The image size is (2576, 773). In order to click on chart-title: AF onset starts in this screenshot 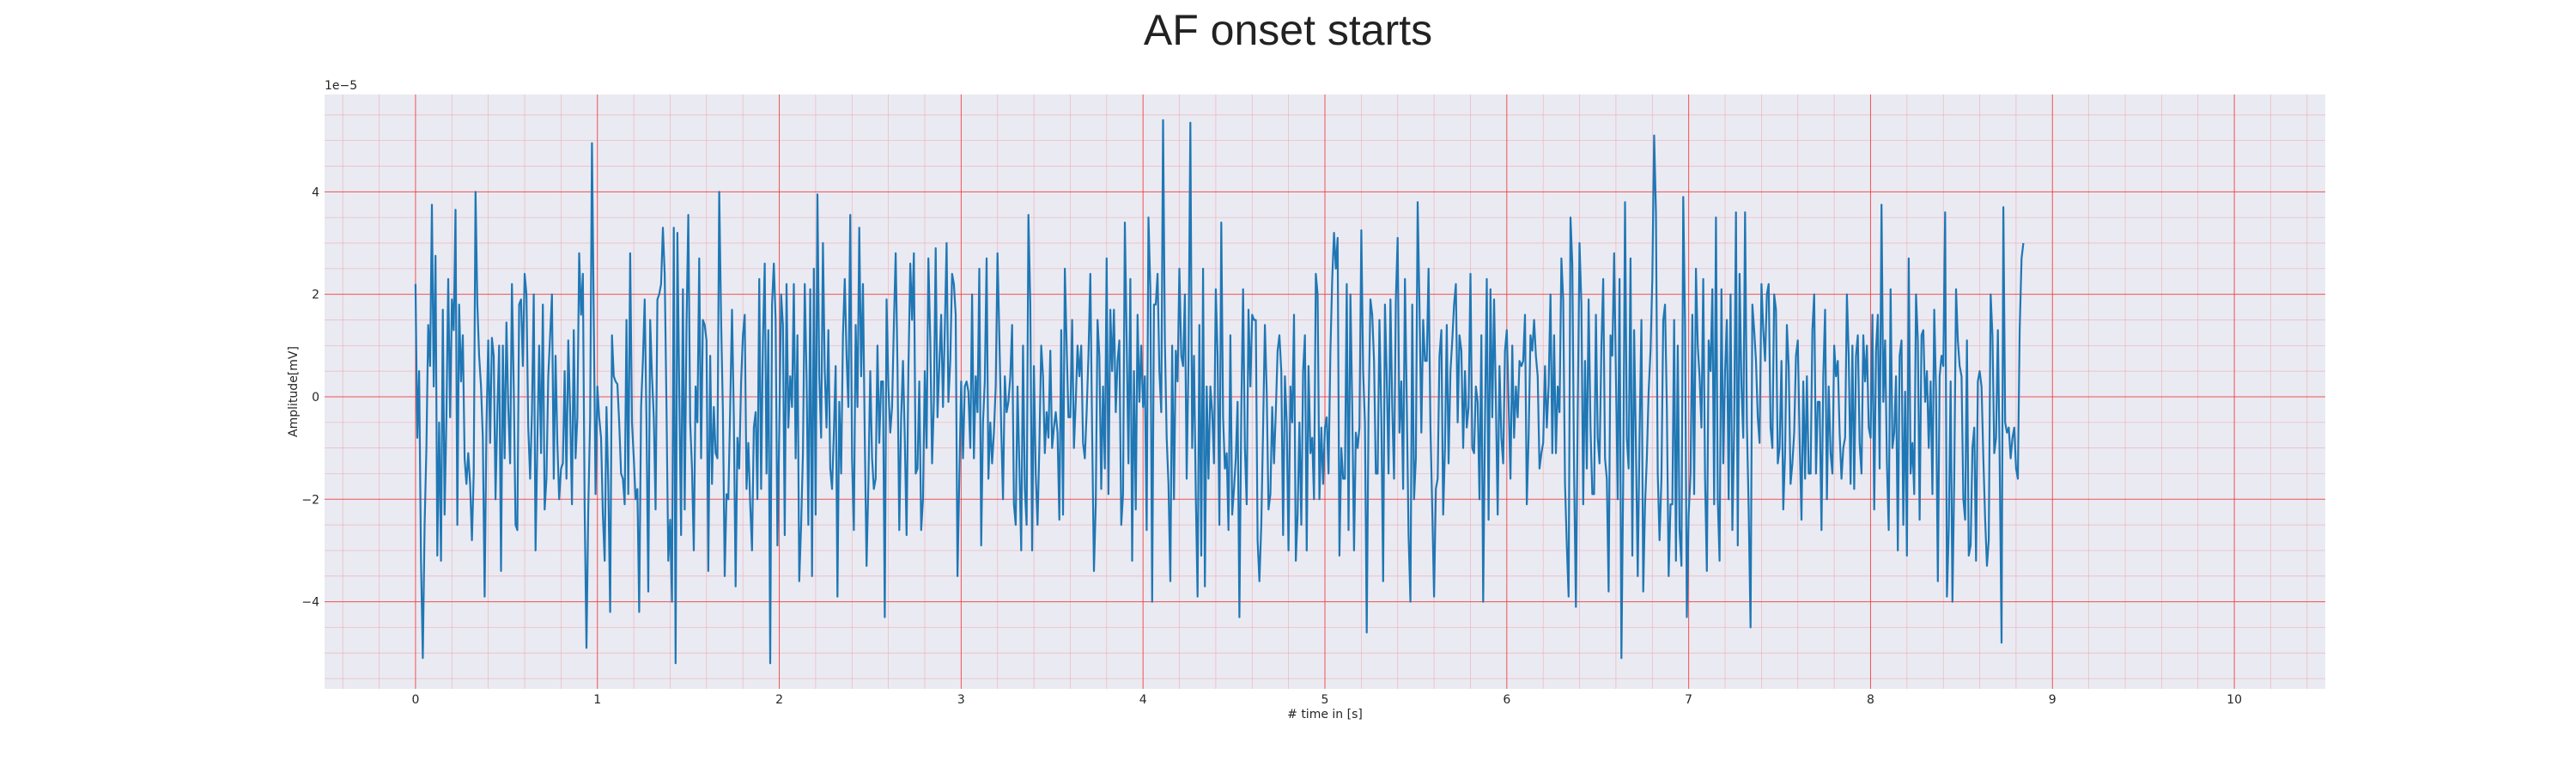, I will do `click(1288, 30)`.